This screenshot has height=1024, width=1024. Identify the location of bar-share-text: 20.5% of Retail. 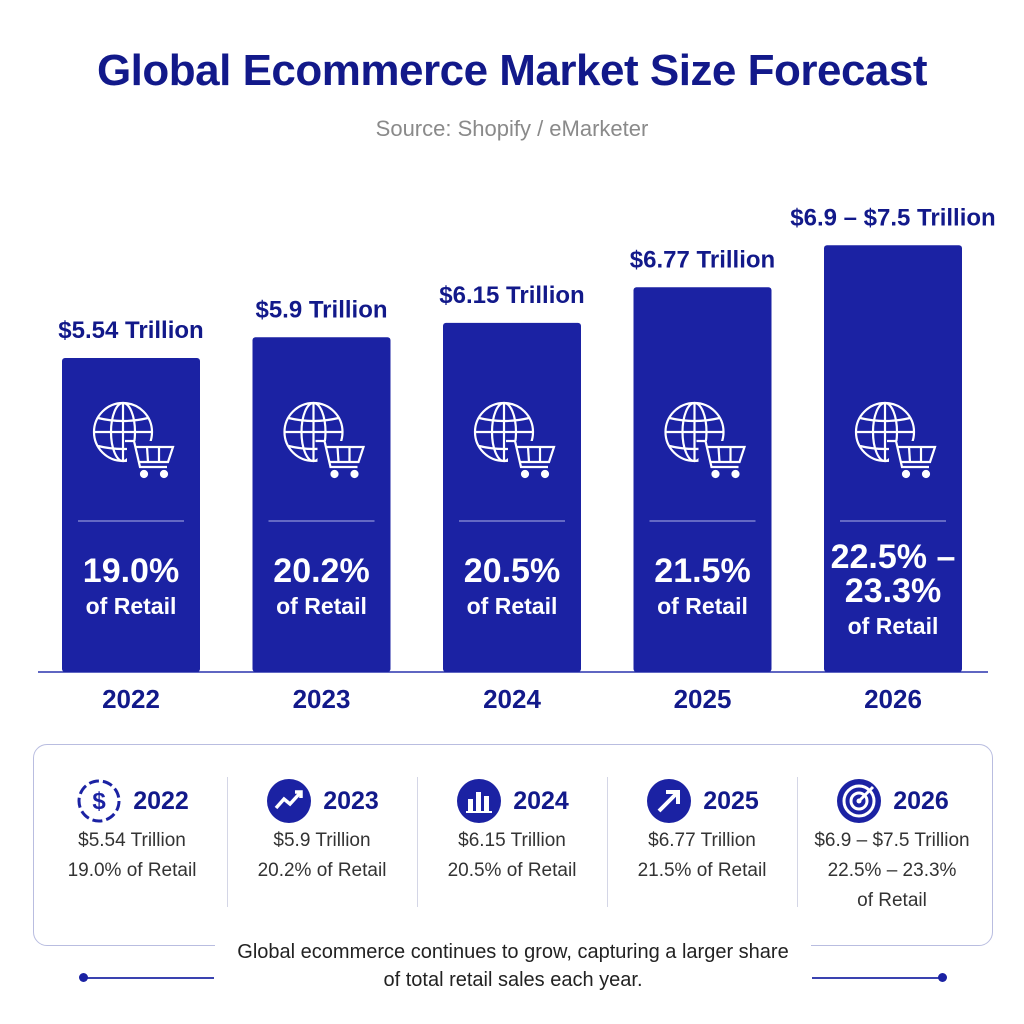
(512, 587).